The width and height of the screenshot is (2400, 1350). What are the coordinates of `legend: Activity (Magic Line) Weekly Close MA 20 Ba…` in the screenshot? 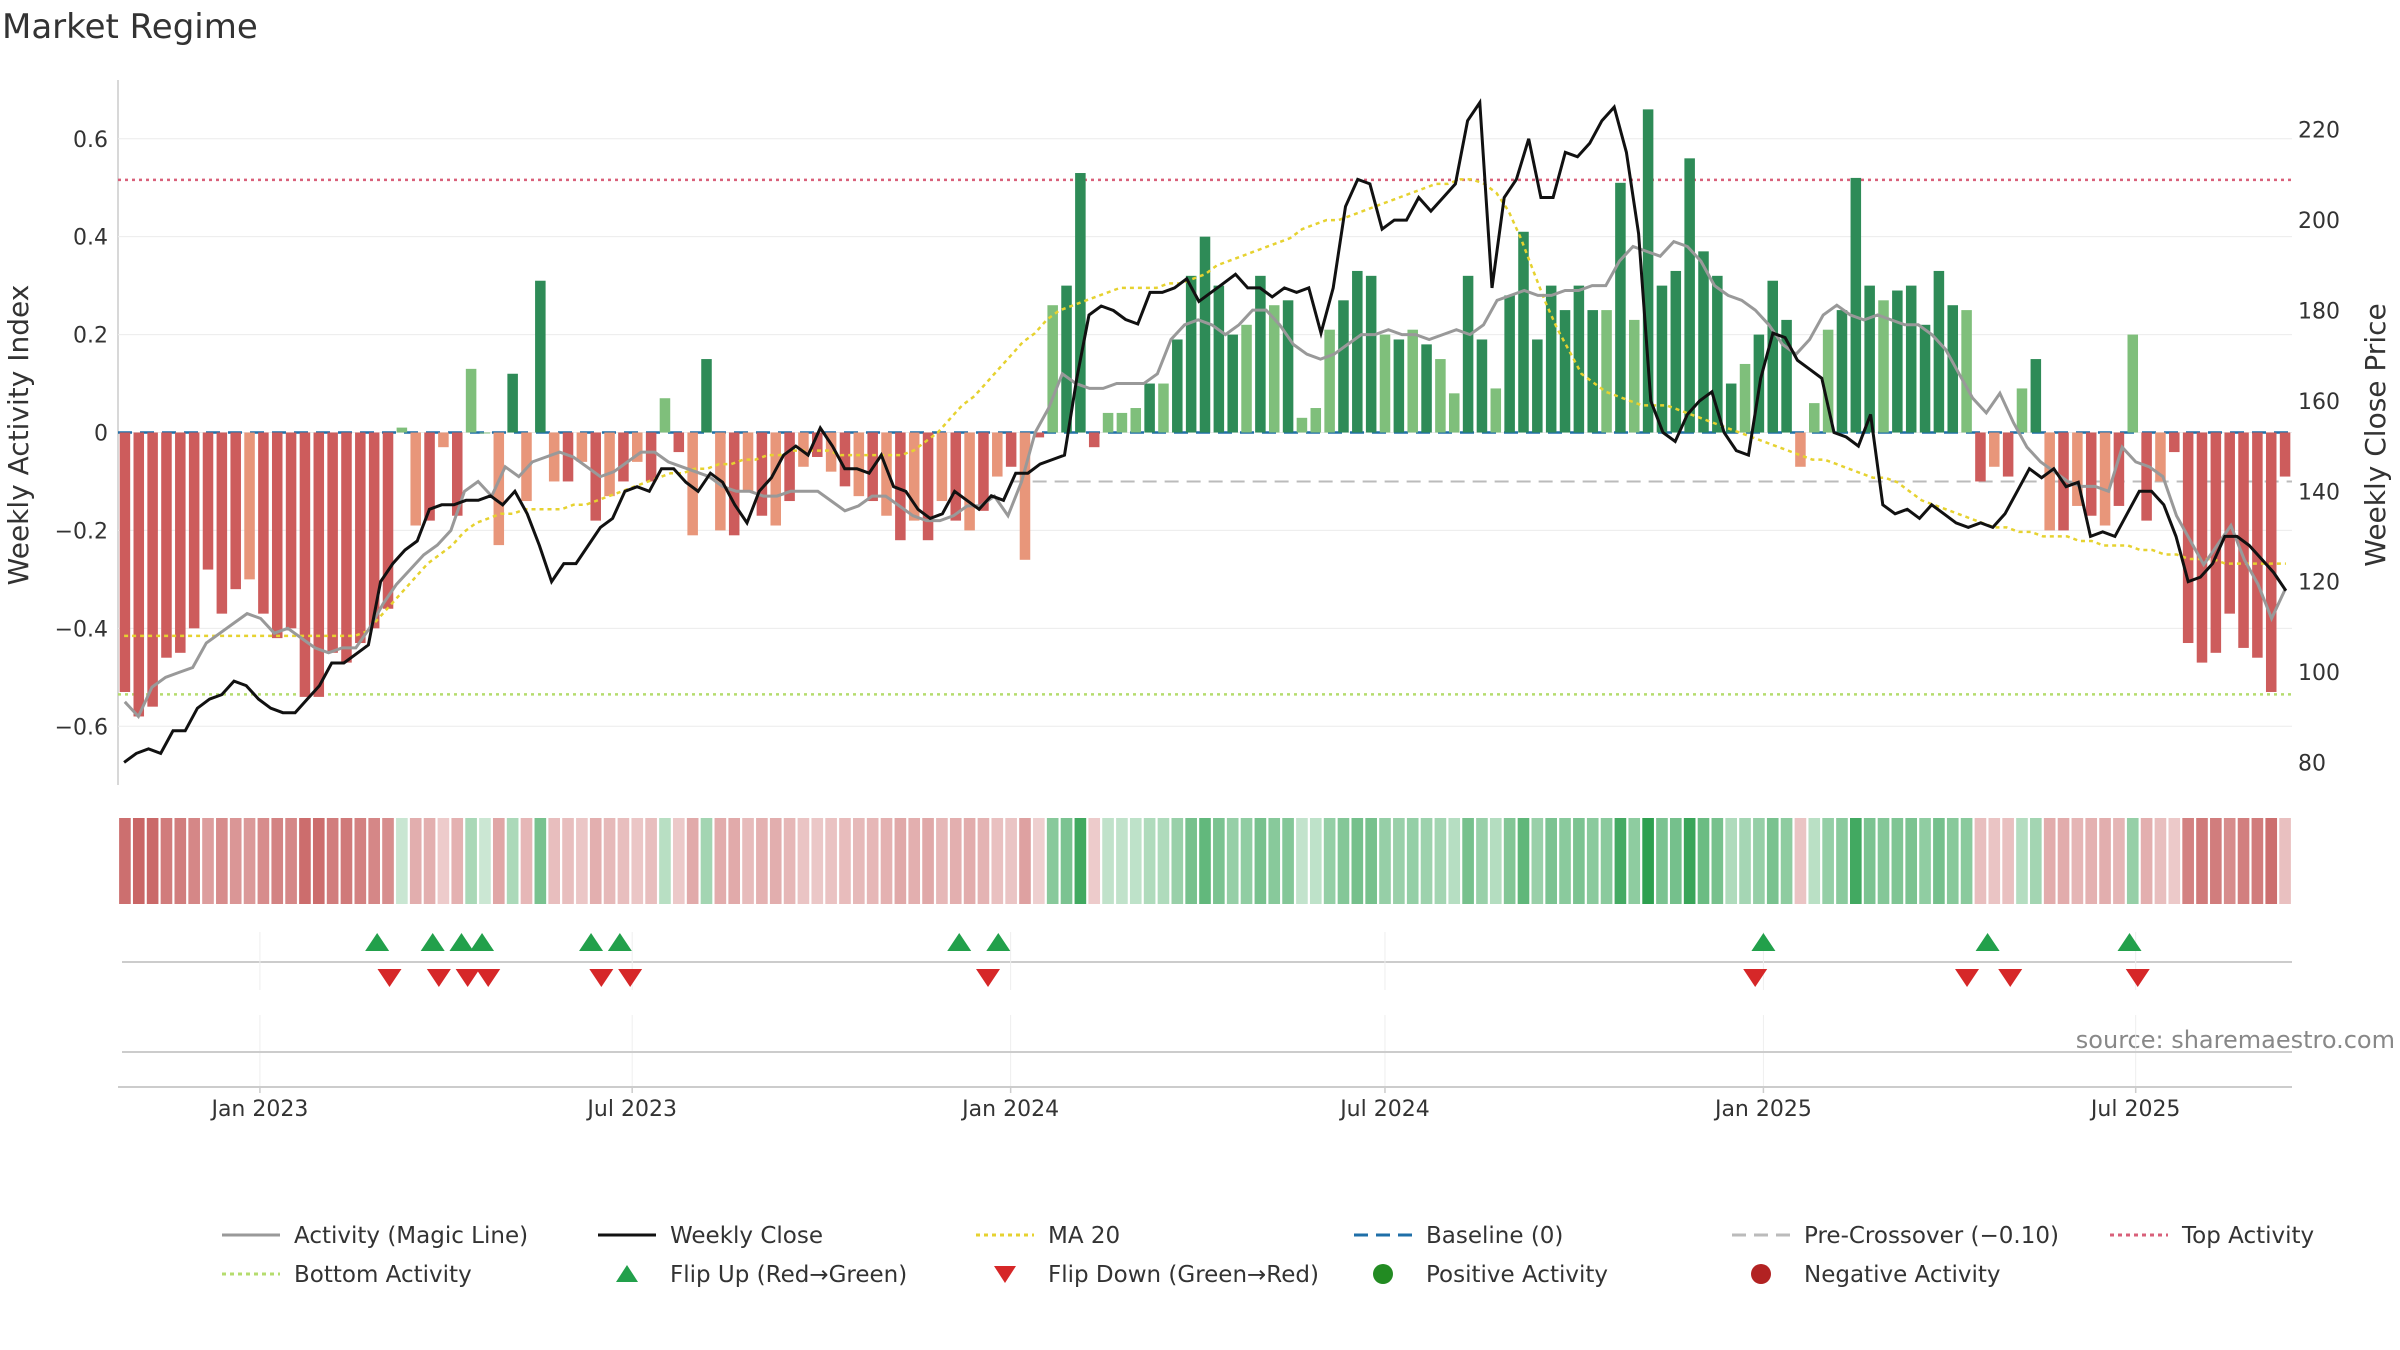 It's located at (1268, 1255).